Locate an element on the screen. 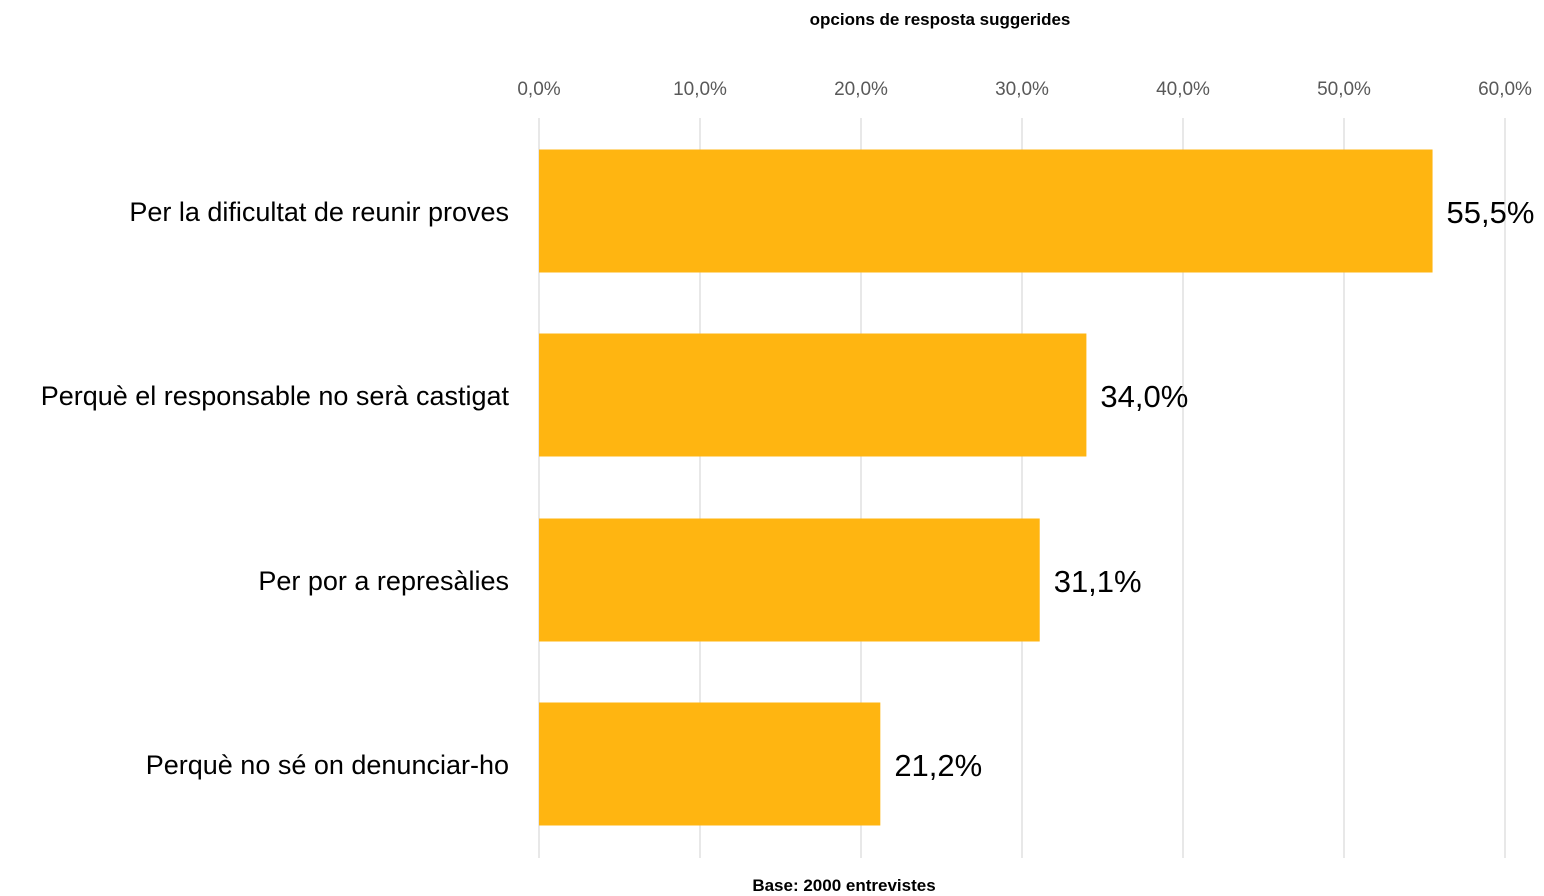 This screenshot has width=1544, height=896. x-tick-label: 0,0% is located at coordinates (538, 89).